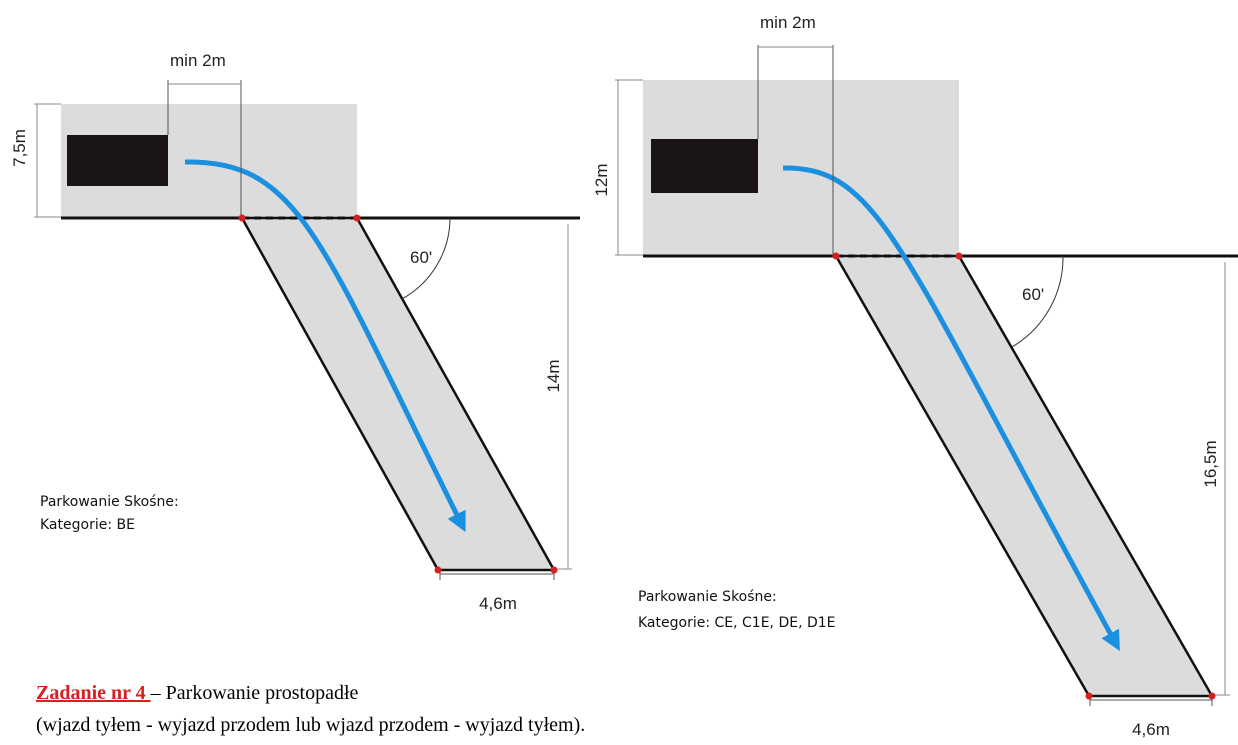  What do you see at coordinates (707, 597) in the screenshot?
I see `caption-right-line1: Parkowanie Skośne:` at bounding box center [707, 597].